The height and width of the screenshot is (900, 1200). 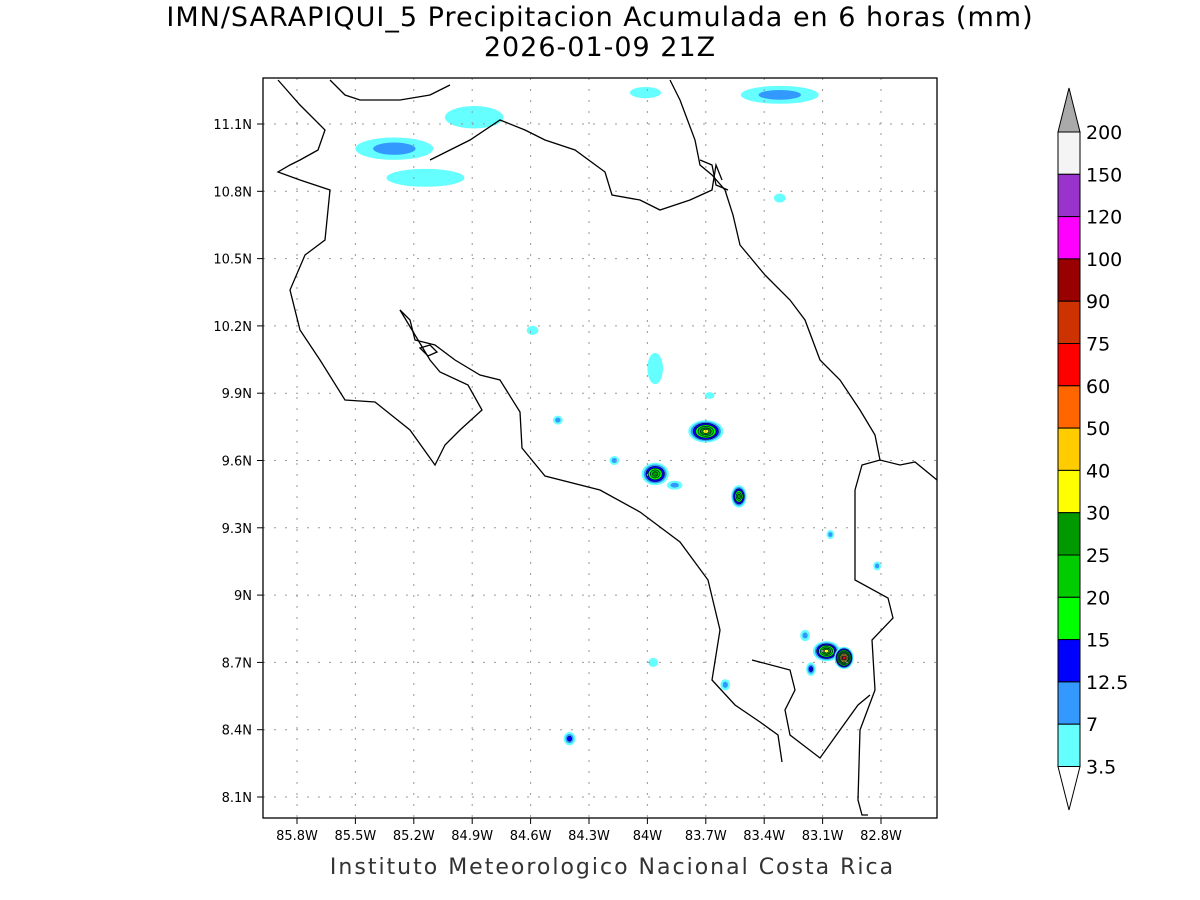 I want to click on map-valid-time: 2026-01-09 21Z, so click(x=600, y=47).